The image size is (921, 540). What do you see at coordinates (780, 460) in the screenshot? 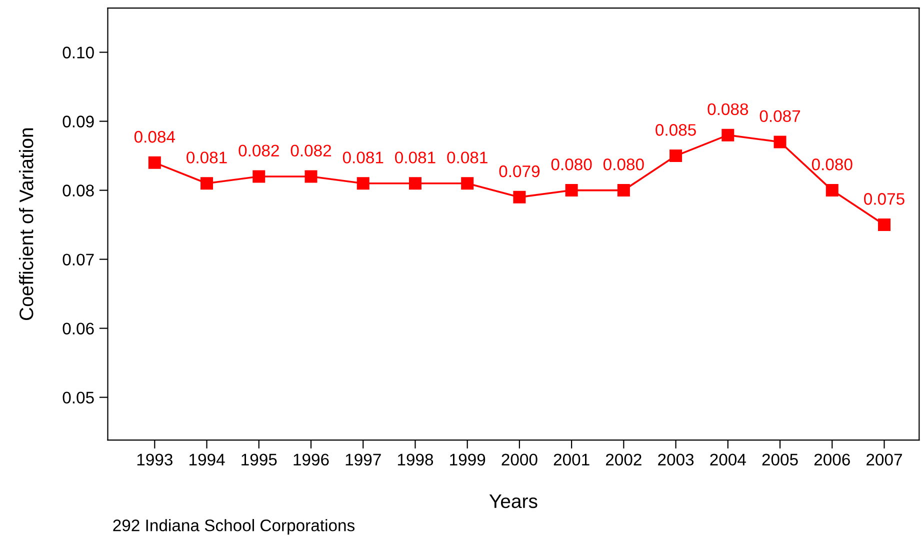
I see `x-tick-label: 2005` at bounding box center [780, 460].